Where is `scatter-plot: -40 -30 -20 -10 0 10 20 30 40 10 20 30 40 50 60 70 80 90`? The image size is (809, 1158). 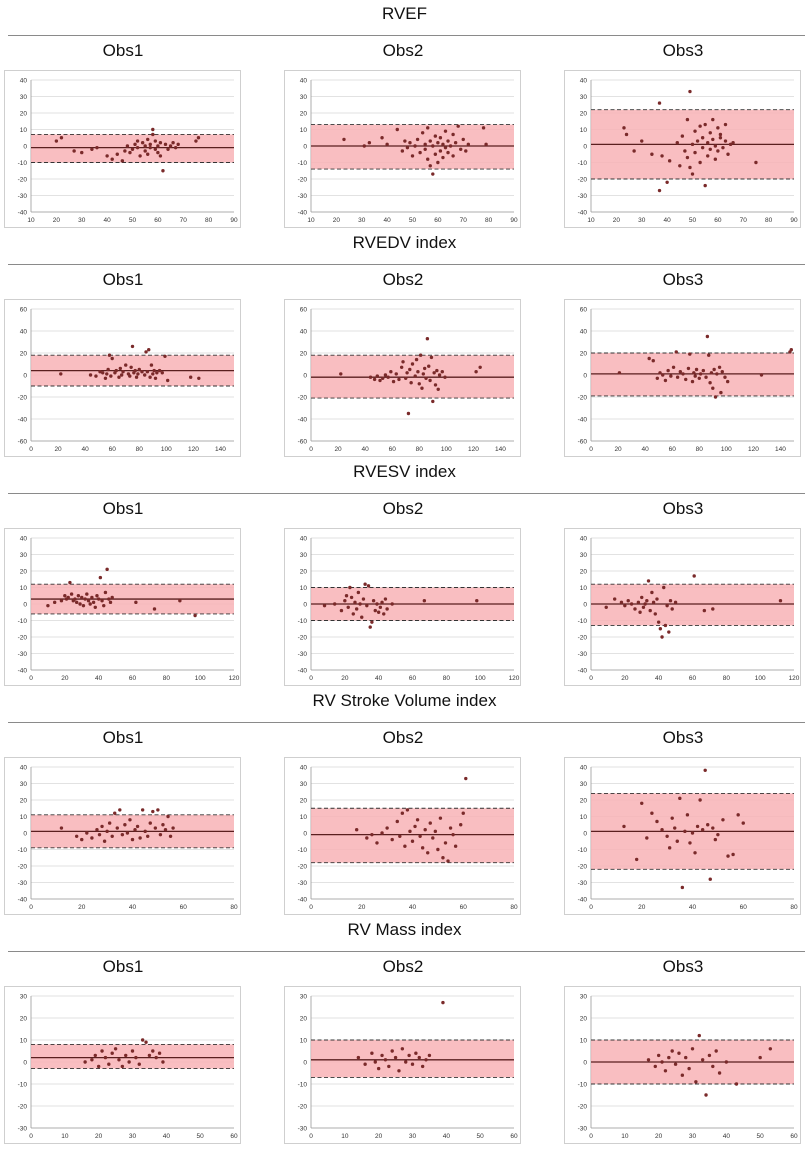 scatter-plot: -40 -30 -20 -10 0 10 20 30 40 10 20 30 40 50 60 70 80 90 is located at coordinates (128, 150).